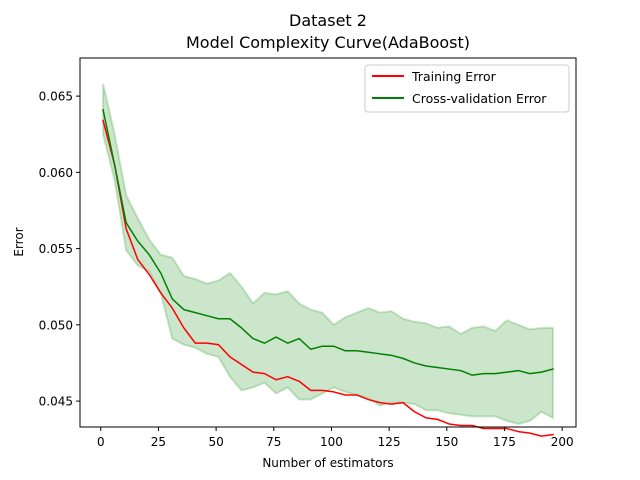  What do you see at coordinates (446, 442) in the screenshot?
I see `x-tick-label: 150` at bounding box center [446, 442].